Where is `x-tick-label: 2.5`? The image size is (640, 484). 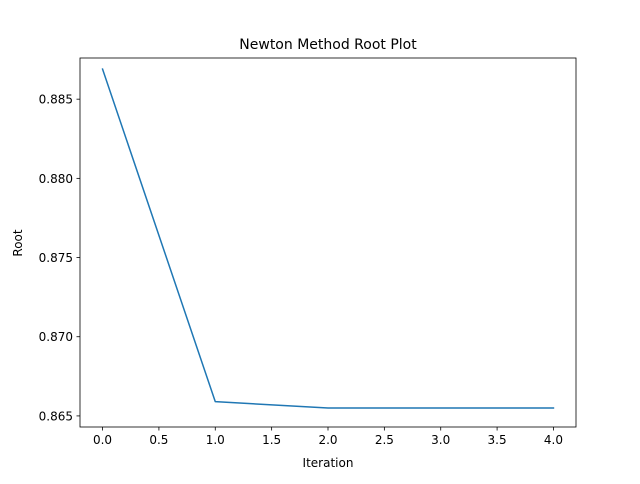 x-tick-label: 2.5 is located at coordinates (384, 440).